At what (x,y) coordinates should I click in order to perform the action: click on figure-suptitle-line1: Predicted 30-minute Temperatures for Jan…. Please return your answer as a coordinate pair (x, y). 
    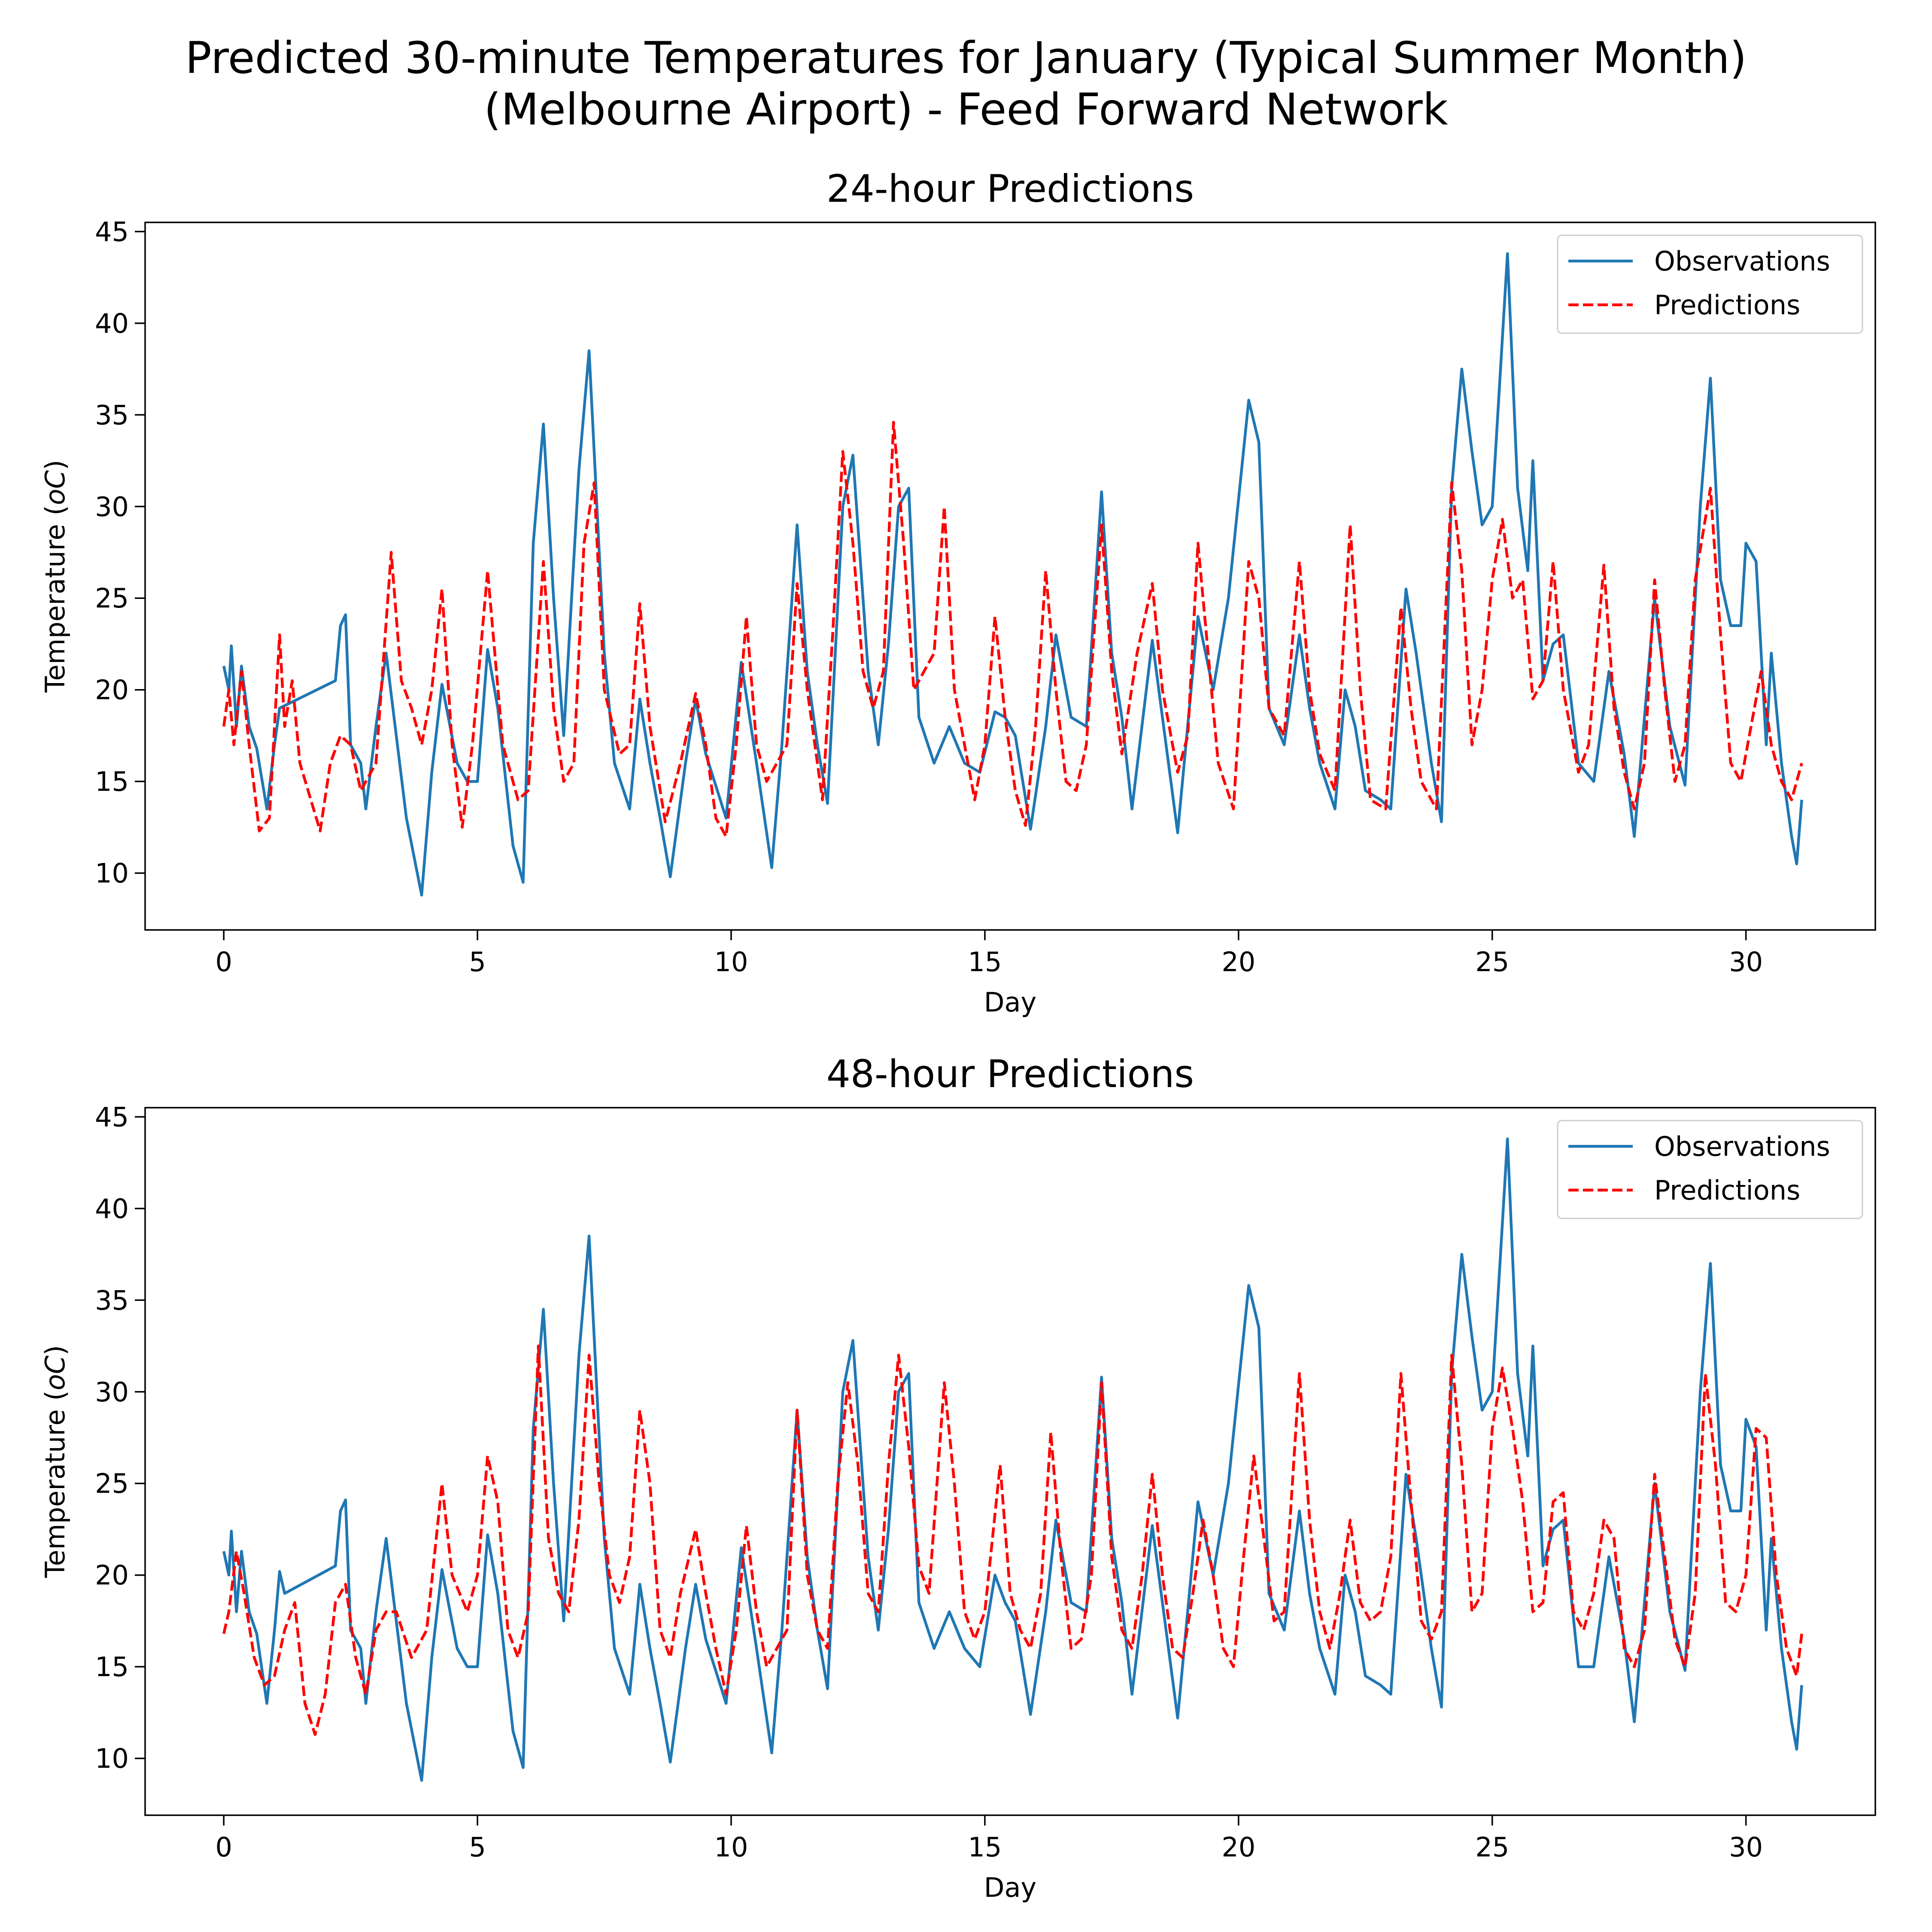
    Looking at the image, I should click on (966, 59).